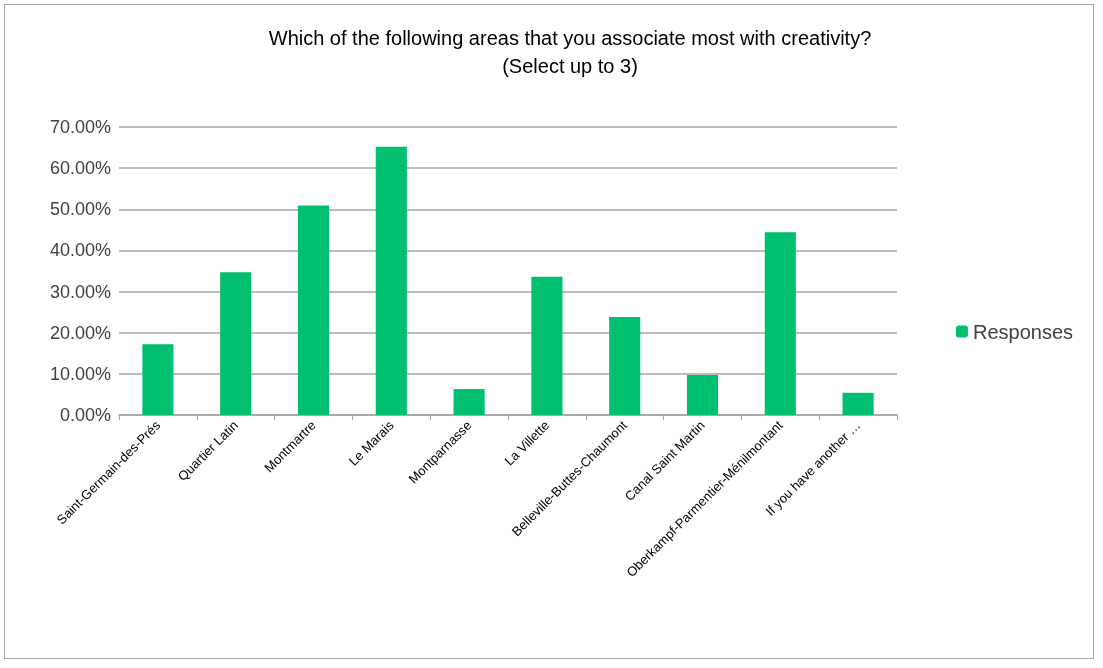  What do you see at coordinates (80, 209) in the screenshot?
I see `y-tick-label: 50.00%` at bounding box center [80, 209].